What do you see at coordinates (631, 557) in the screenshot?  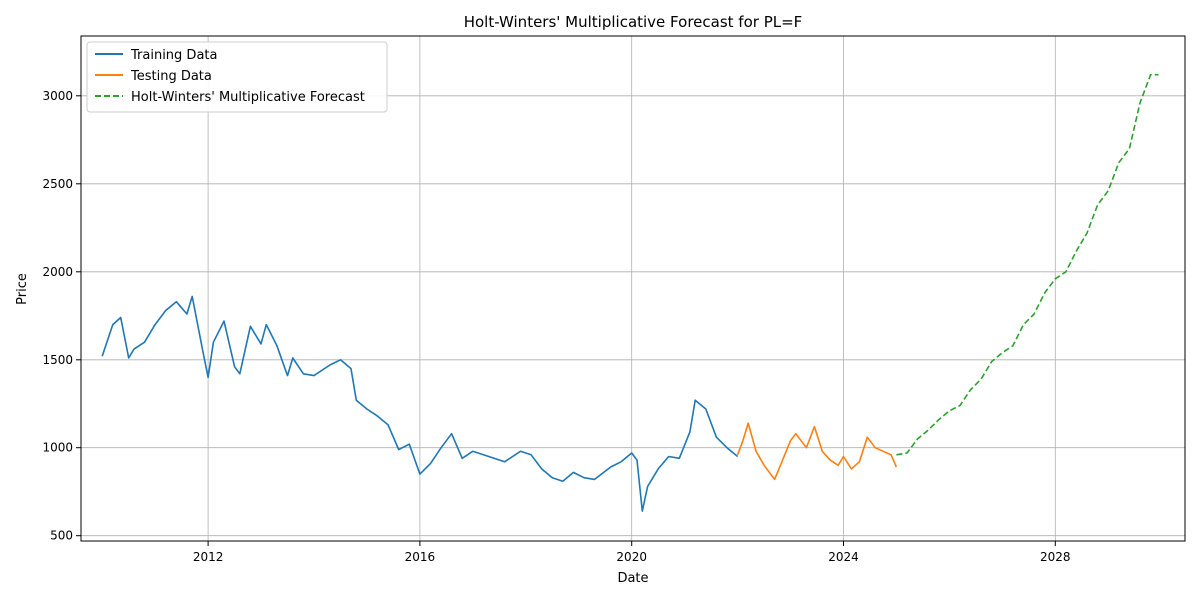 I see `x-tick-label: 2020` at bounding box center [631, 557].